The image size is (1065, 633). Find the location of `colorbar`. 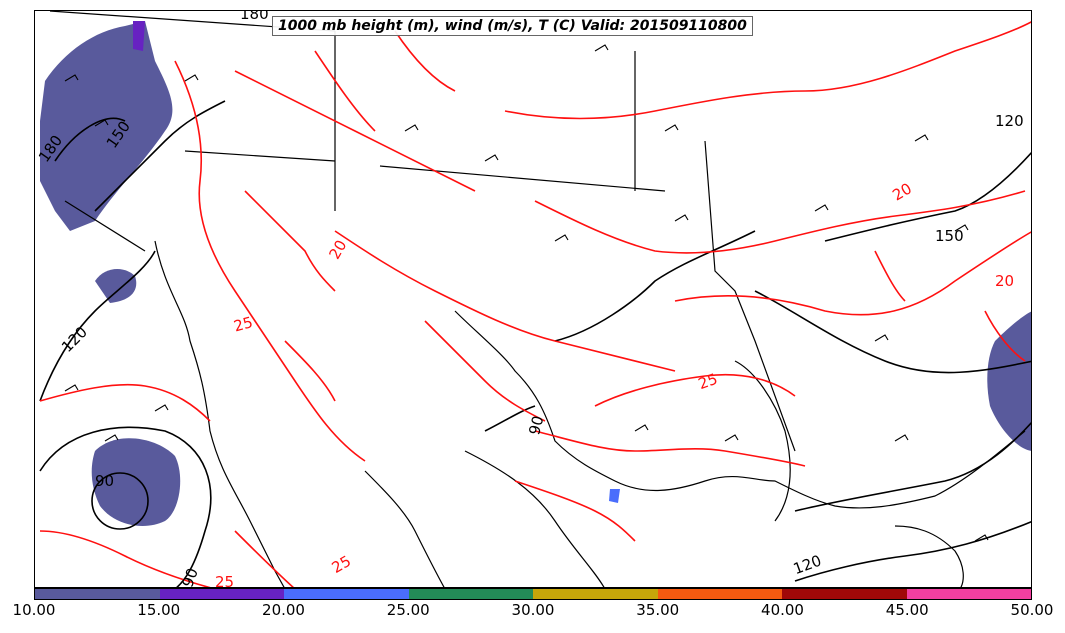

colorbar is located at coordinates (533, 594).